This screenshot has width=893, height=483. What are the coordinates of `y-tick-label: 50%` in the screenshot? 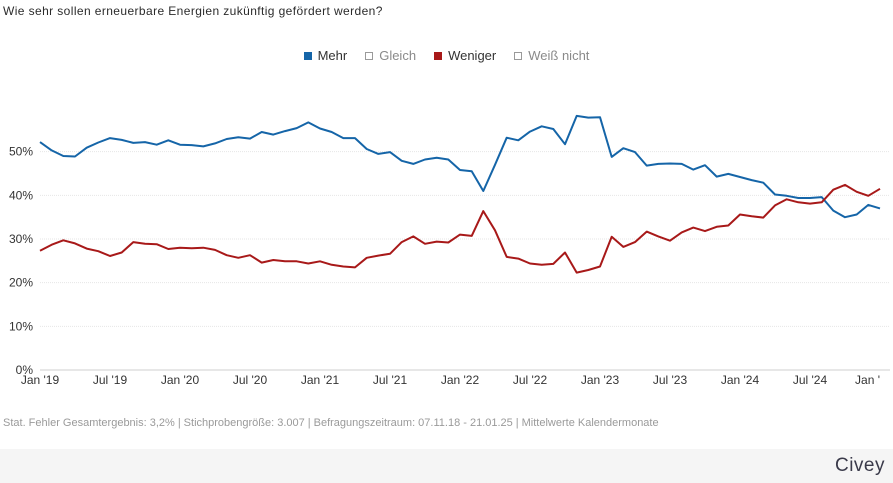 It's located at (21, 152).